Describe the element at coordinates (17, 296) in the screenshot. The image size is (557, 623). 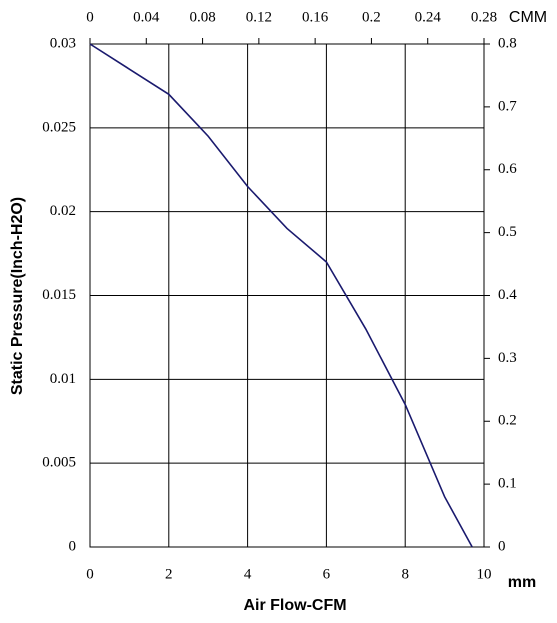
I see `y-axis-title: Static Pressure(Inch-H2O)` at that location.